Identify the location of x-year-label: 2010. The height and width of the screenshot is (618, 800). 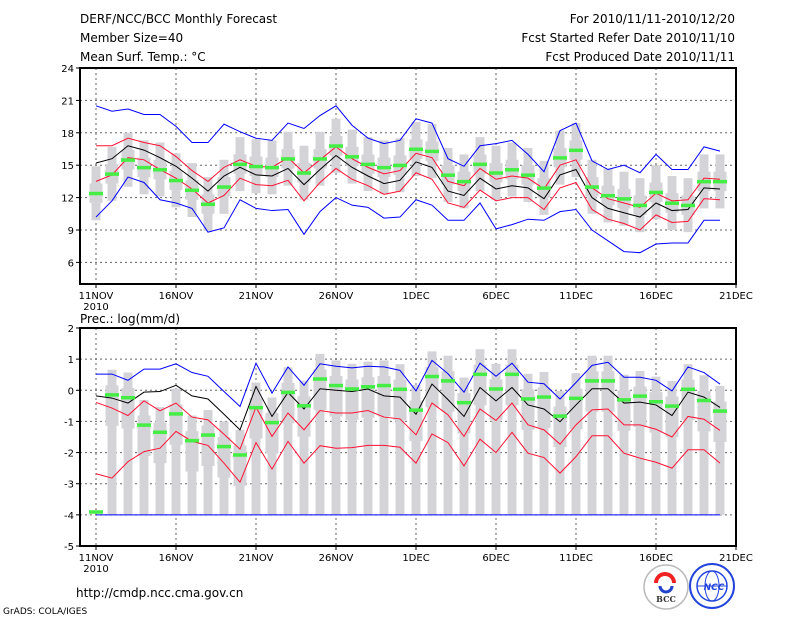
(95, 569).